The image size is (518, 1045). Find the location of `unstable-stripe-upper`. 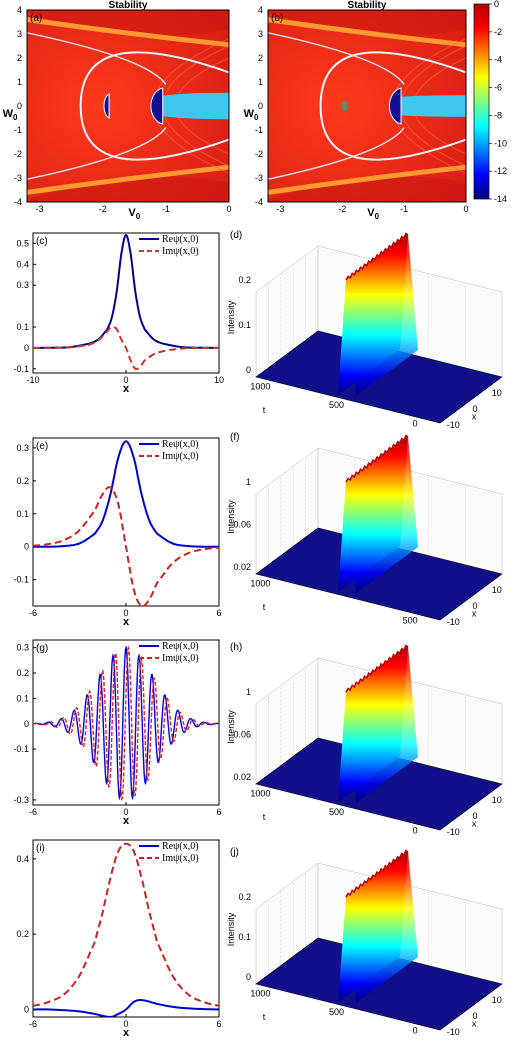

unstable-stripe-upper is located at coordinates (367, 32).